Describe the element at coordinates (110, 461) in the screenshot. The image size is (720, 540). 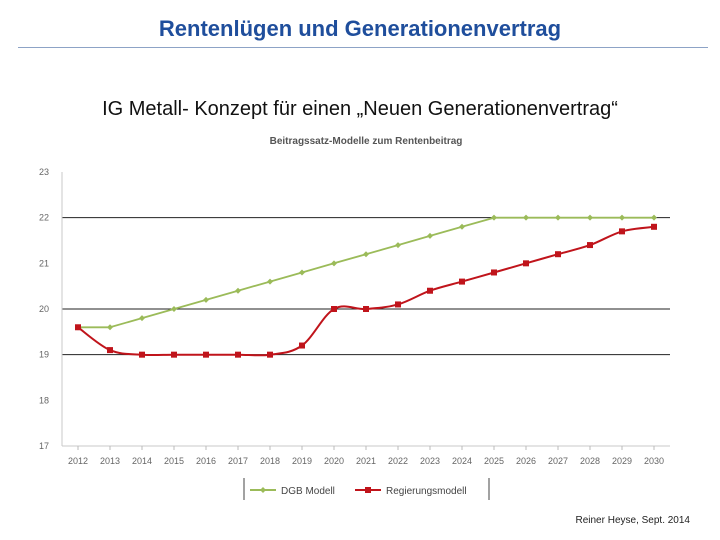
I see `x-tick-label: 2013` at that location.